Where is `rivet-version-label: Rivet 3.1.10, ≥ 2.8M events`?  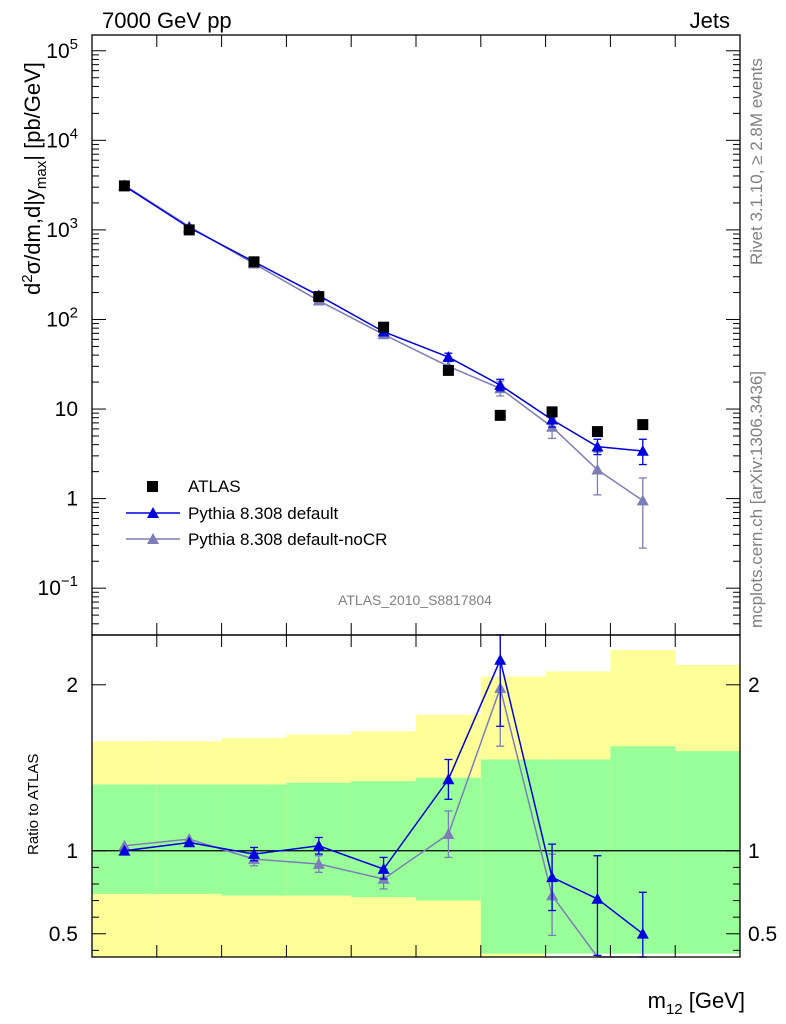 rivet-version-label: Rivet 3.1.10, ≥ 2.8M events is located at coordinates (756, 161).